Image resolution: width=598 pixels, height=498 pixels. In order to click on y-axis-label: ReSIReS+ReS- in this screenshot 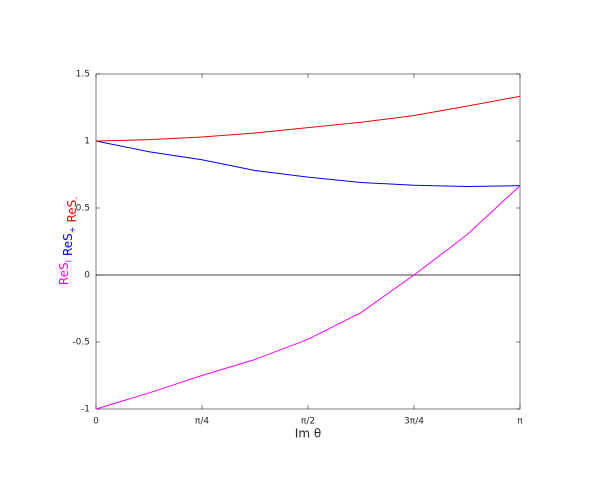, I will do `click(69, 241)`.